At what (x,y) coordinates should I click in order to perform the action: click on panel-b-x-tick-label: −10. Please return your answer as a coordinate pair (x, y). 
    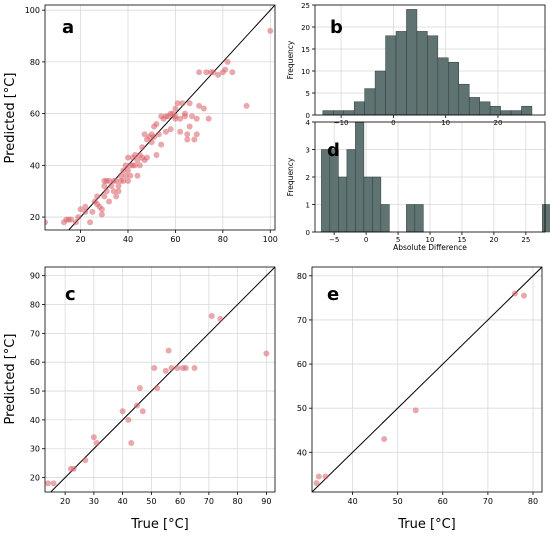
    Looking at the image, I should click on (341, 123).